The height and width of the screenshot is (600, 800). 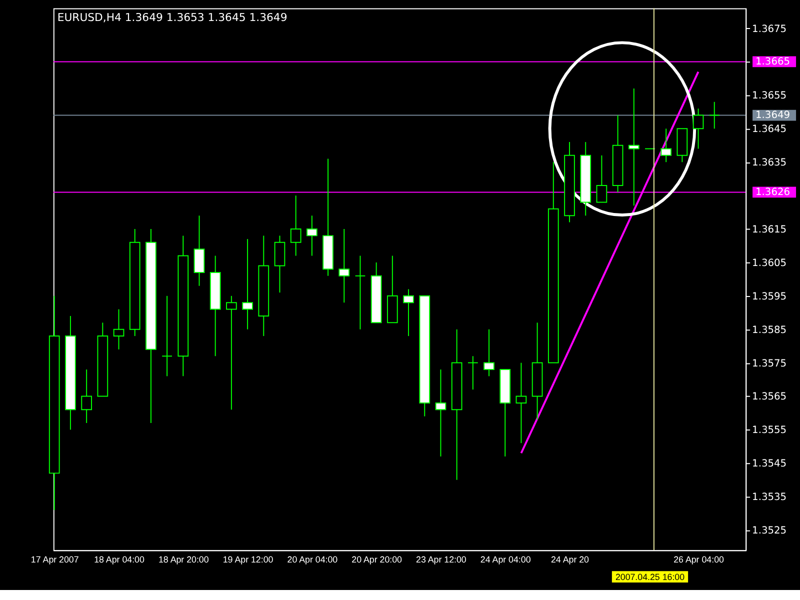 What do you see at coordinates (650, 577) in the screenshot?
I see `x-tick-label: 2007.04.25 16:00` at bounding box center [650, 577].